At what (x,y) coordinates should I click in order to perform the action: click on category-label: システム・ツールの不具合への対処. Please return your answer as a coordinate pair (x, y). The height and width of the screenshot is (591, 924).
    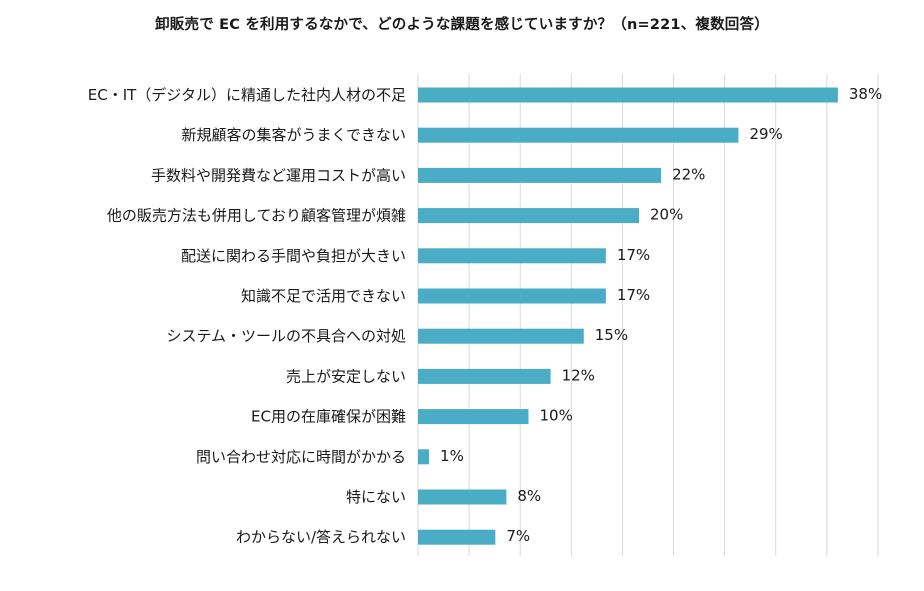
    Looking at the image, I should click on (286, 336).